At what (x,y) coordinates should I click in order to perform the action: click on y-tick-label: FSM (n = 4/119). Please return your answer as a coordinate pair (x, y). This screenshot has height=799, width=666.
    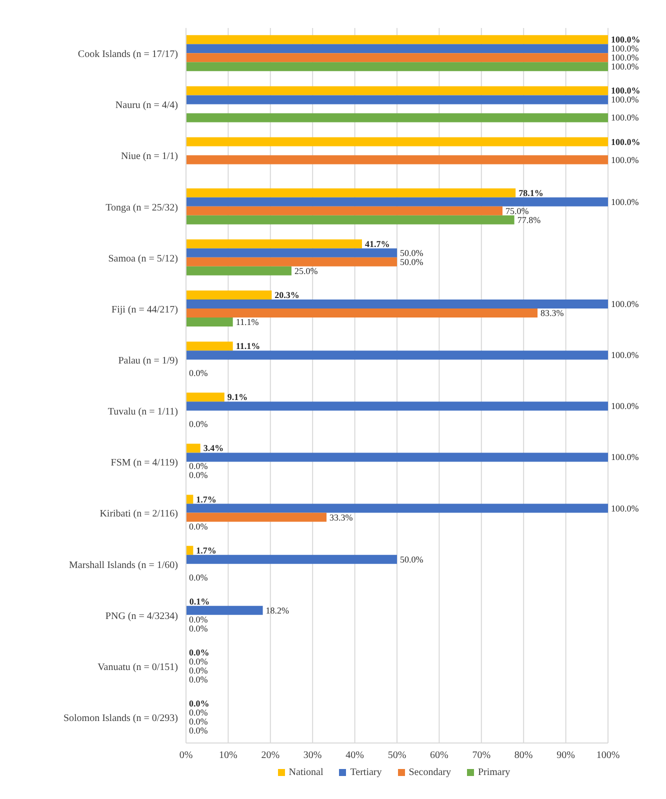
    Looking at the image, I should click on (144, 463).